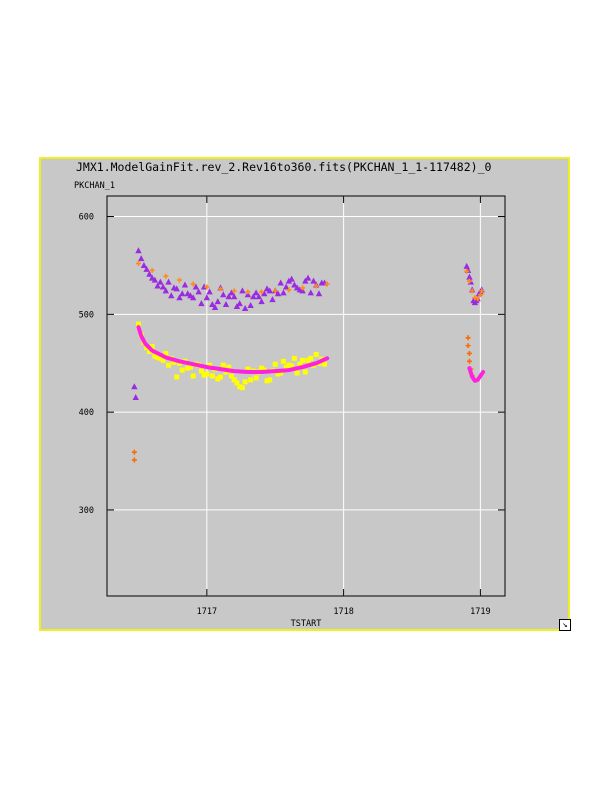  What do you see at coordinates (343, 612) in the screenshot?
I see `x-tick-label: 1718` at bounding box center [343, 612].